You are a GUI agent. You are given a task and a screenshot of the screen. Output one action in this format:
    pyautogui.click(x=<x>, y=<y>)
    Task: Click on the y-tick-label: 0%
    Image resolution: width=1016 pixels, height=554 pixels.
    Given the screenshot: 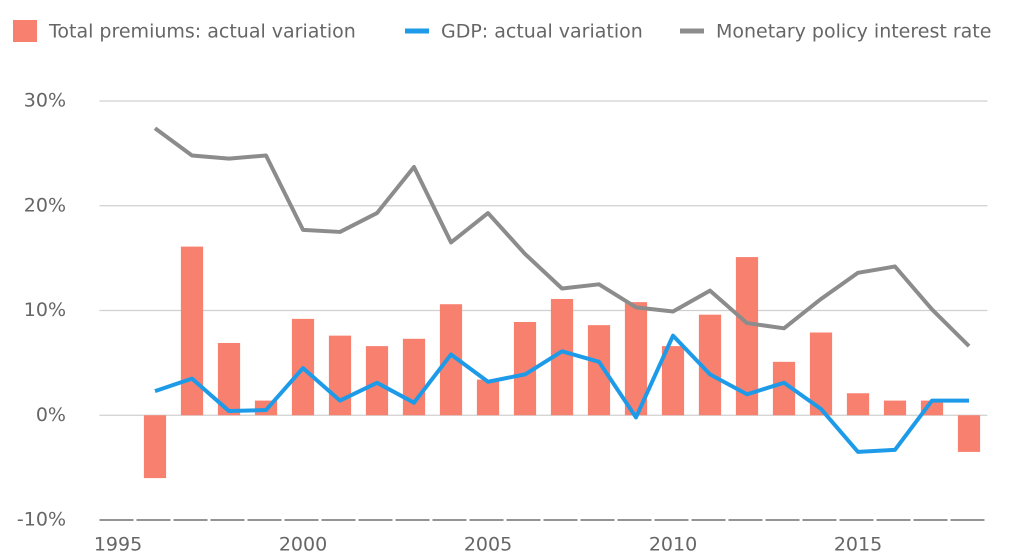 What is the action you would take?
    pyautogui.click(x=51, y=415)
    